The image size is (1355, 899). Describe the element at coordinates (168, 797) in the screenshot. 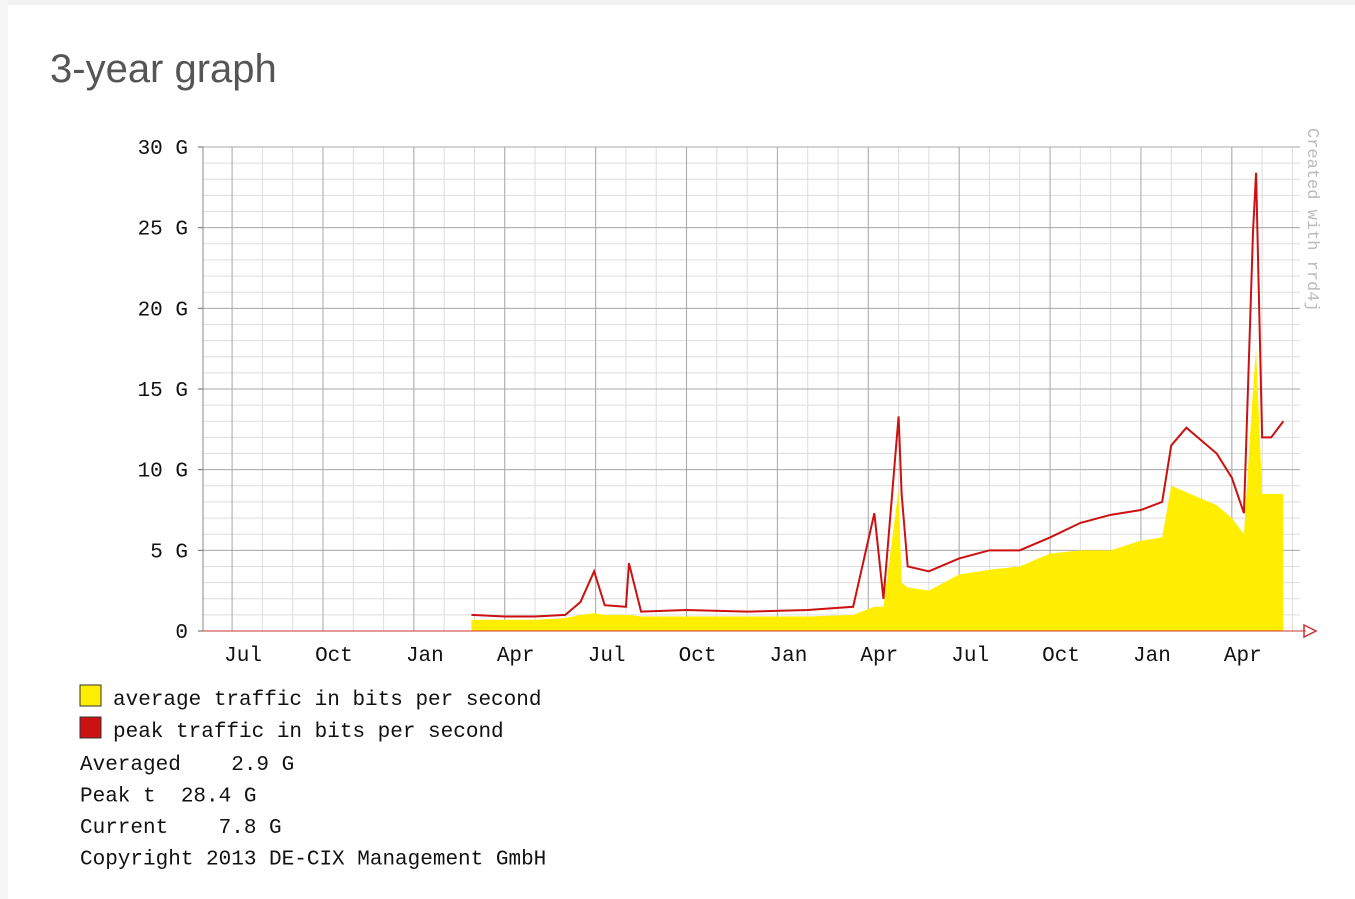

I see `footer-line: Peak t 28.4 G` at that location.